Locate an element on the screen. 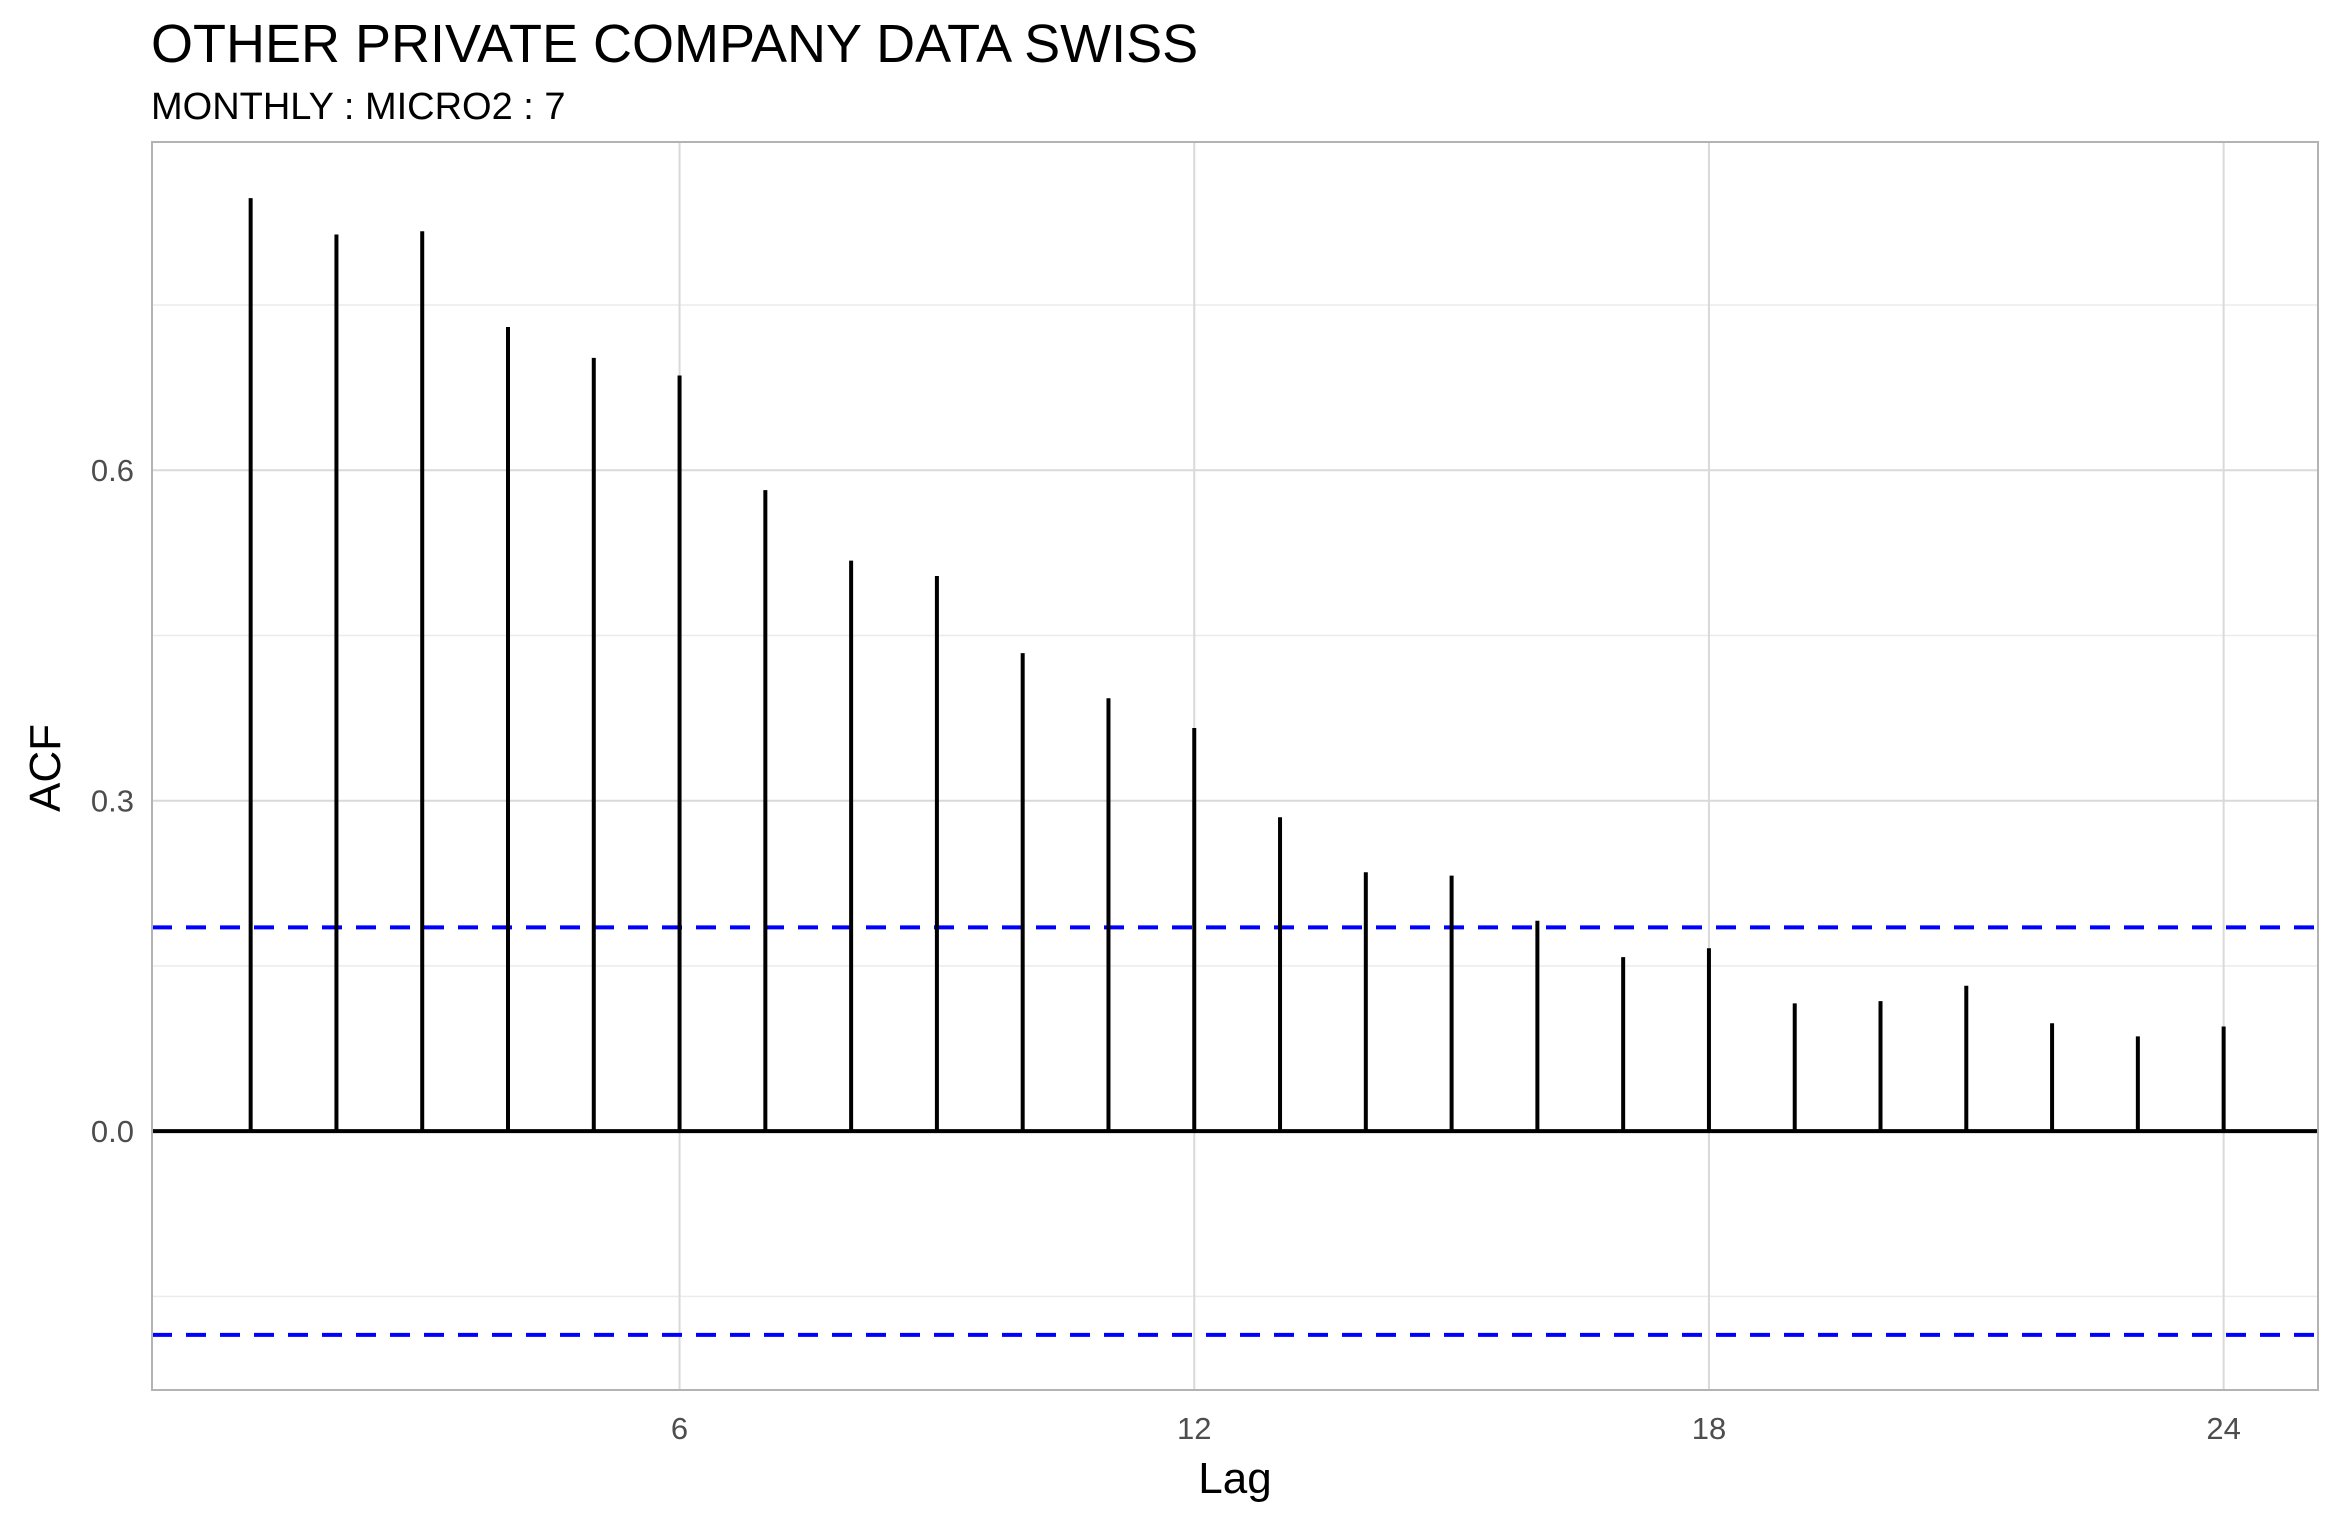 Image resolution: width=2329 pixels, height=1520 pixels. y-tick-label: 0.6 is located at coordinates (112, 470).